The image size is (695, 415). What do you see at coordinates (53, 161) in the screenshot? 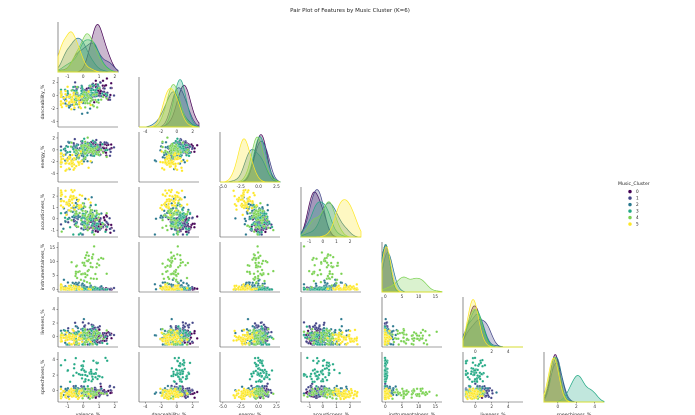
I see `y-tick-label: -2` at bounding box center [53, 161].